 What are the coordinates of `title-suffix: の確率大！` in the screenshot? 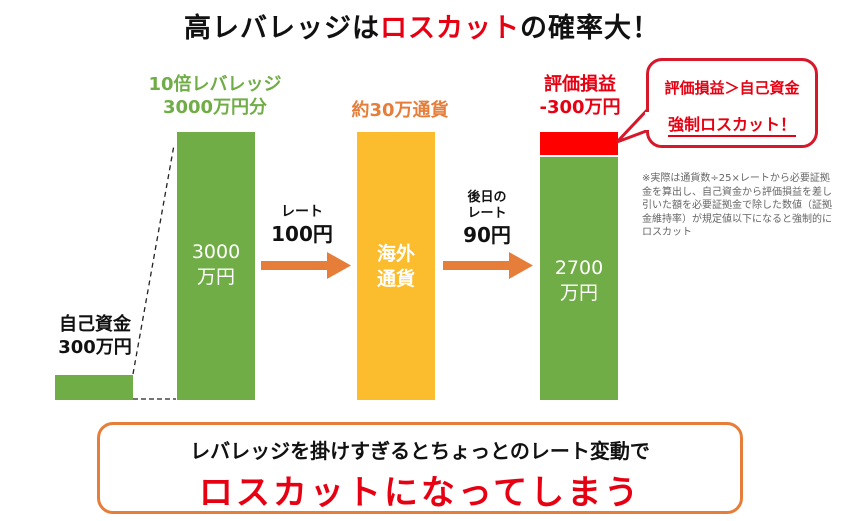 It's located at (590, 28).